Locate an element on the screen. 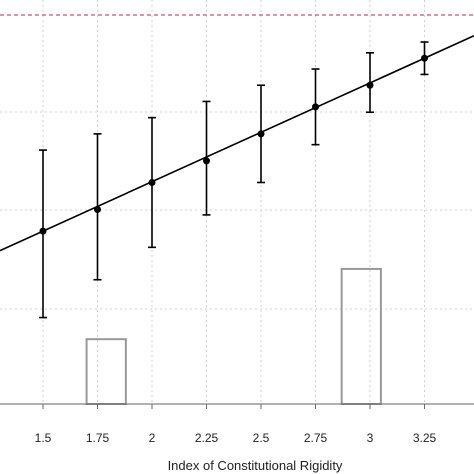 The height and width of the screenshot is (474, 474). x-tick-label-7: 3.25 is located at coordinates (425, 438).